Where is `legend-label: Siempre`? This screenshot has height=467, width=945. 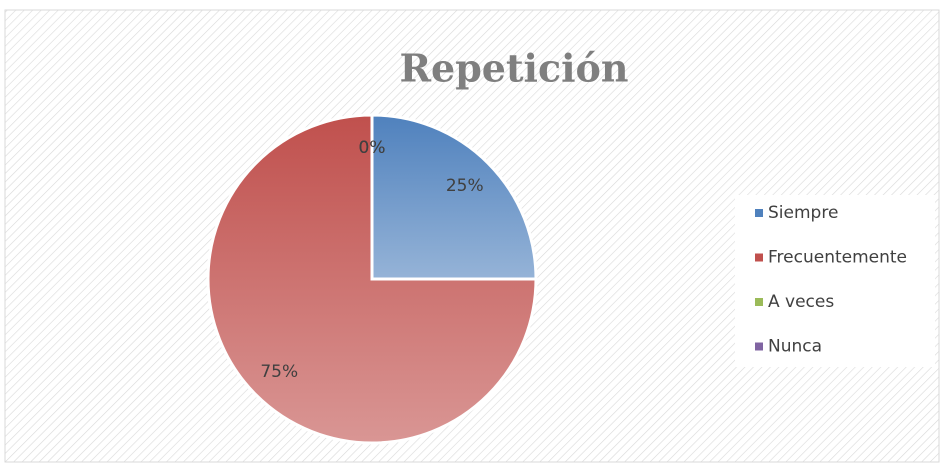 legend-label: Siempre is located at coordinates (803, 213).